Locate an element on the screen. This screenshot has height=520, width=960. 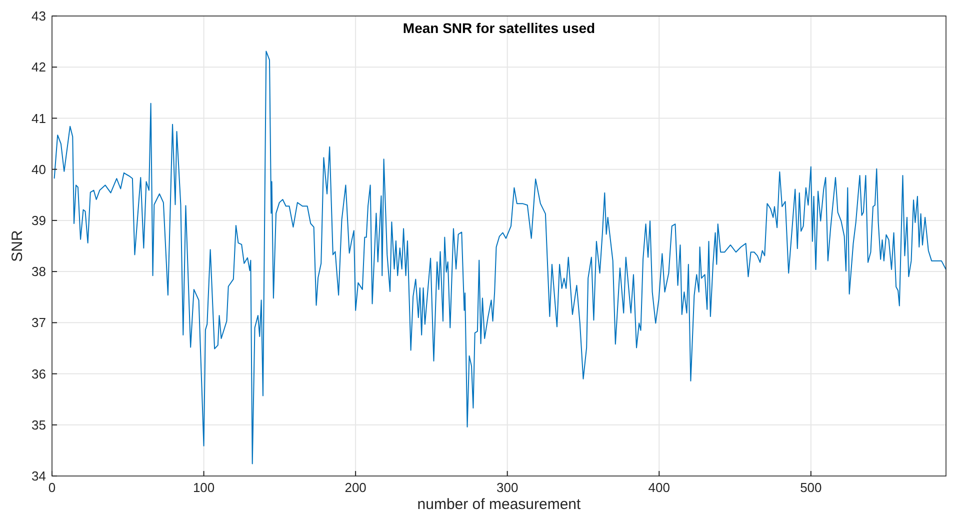
y-tick-label: 42 is located at coordinates (39, 67).